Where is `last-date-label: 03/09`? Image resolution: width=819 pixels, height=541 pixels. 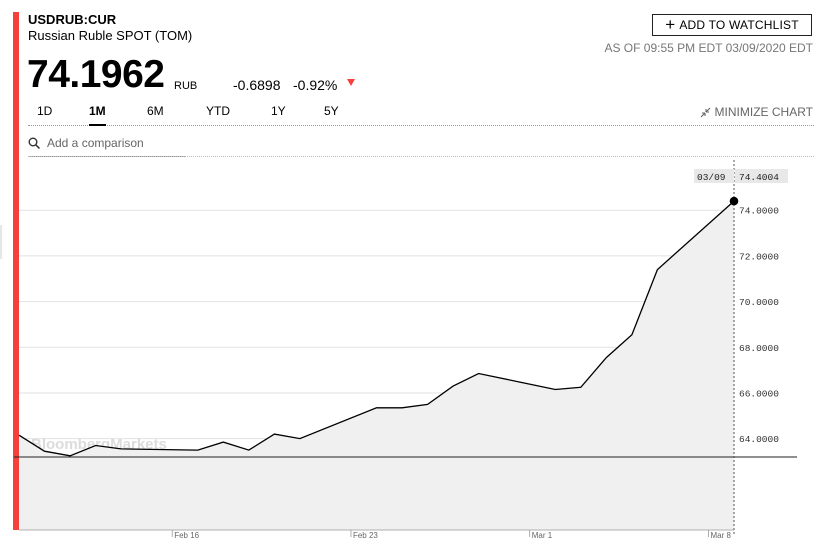
last-date-label: 03/09 is located at coordinates (711, 177).